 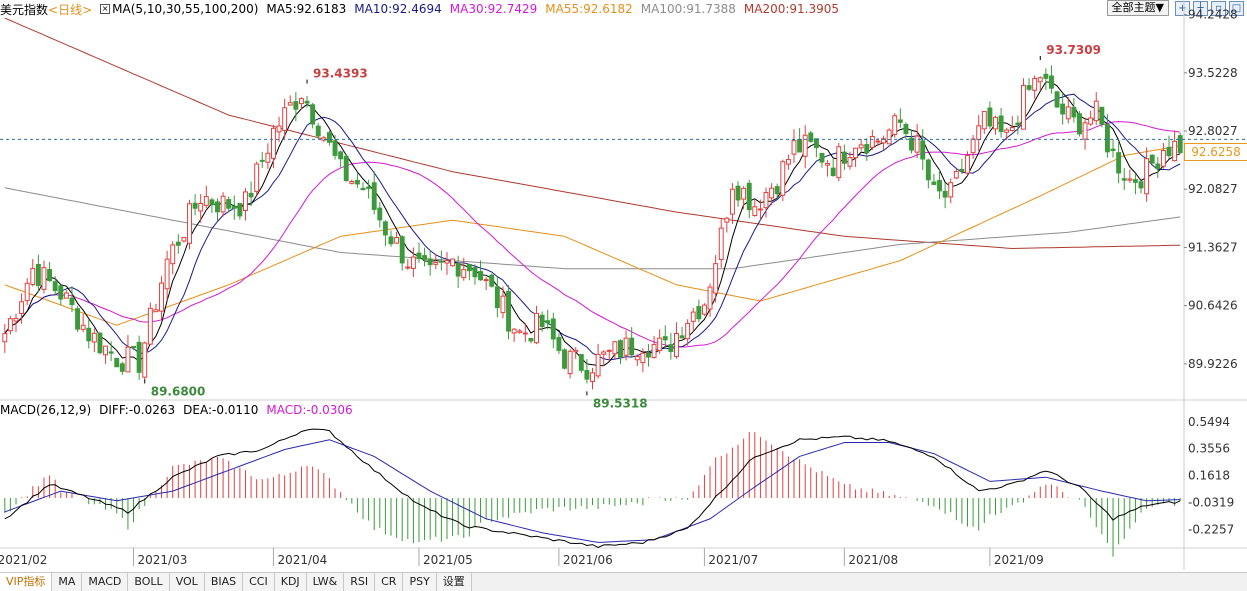 I want to click on tab-5: BIAS, so click(x=224, y=582).